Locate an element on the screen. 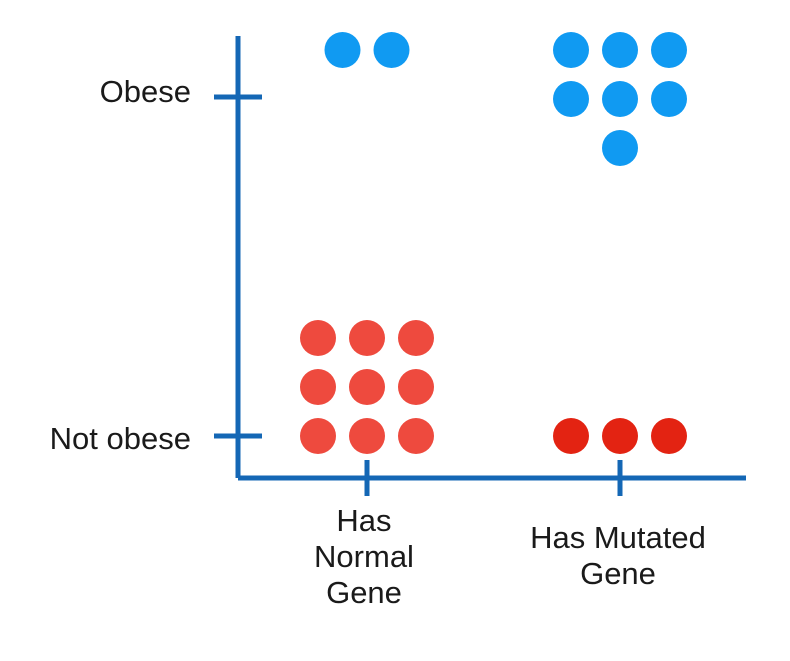 The image size is (790, 661). x-tick-label-mutated-gene: Has Mutated Gene is located at coordinates (618, 555).